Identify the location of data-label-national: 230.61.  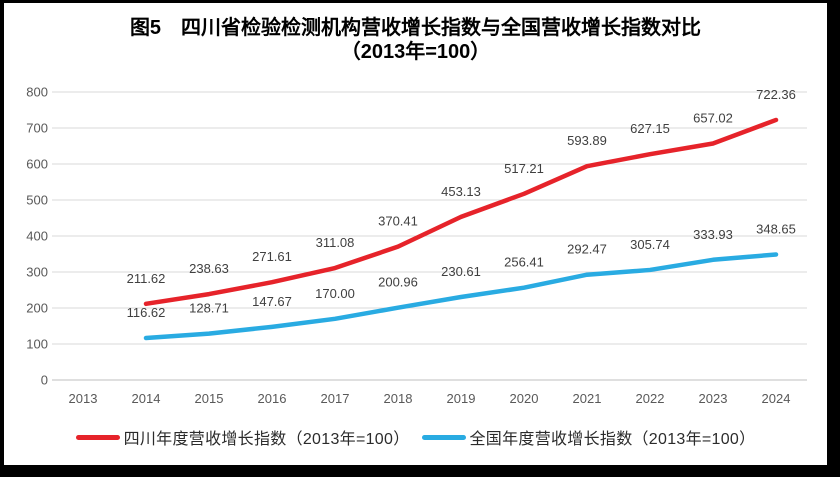
(461, 271).